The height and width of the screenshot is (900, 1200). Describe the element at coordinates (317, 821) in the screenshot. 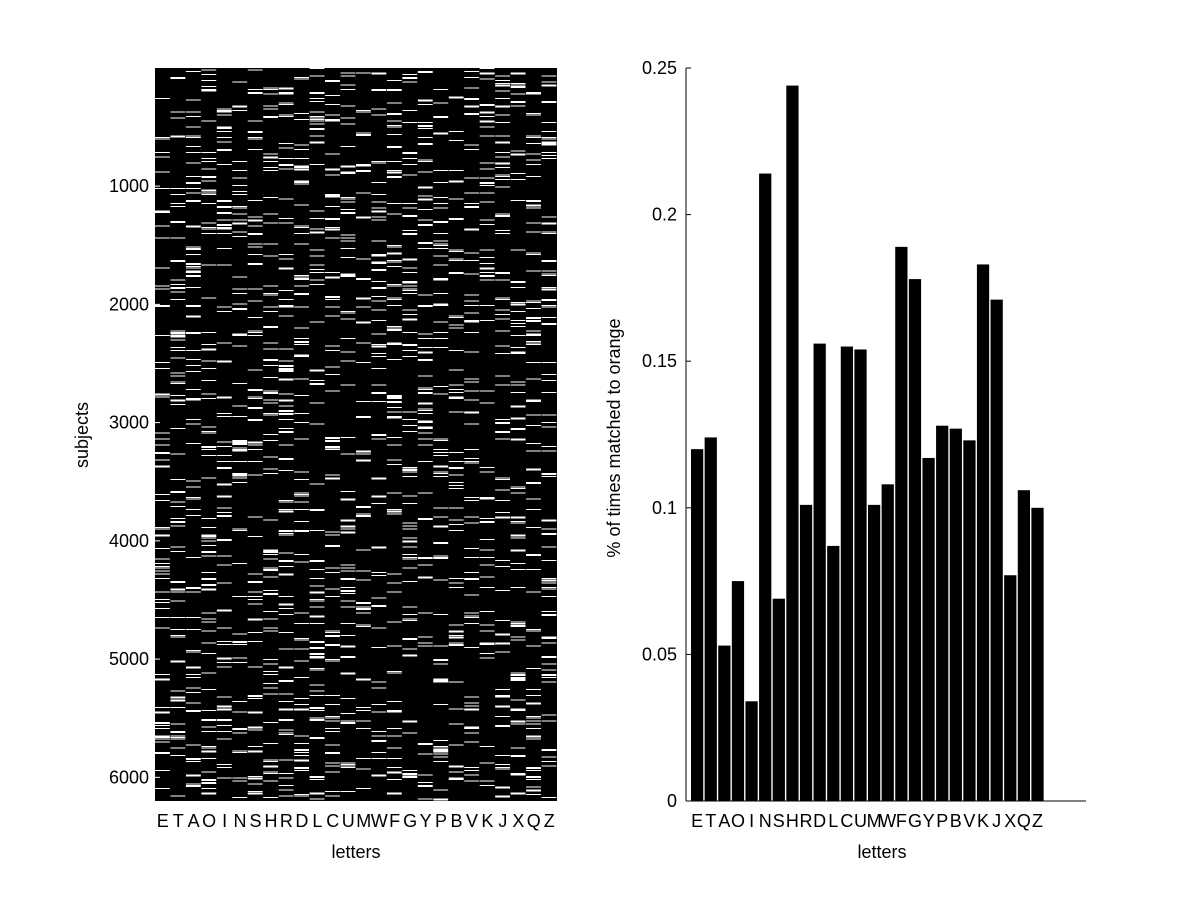

I see `heatmap-x-tick-label: L` at that location.